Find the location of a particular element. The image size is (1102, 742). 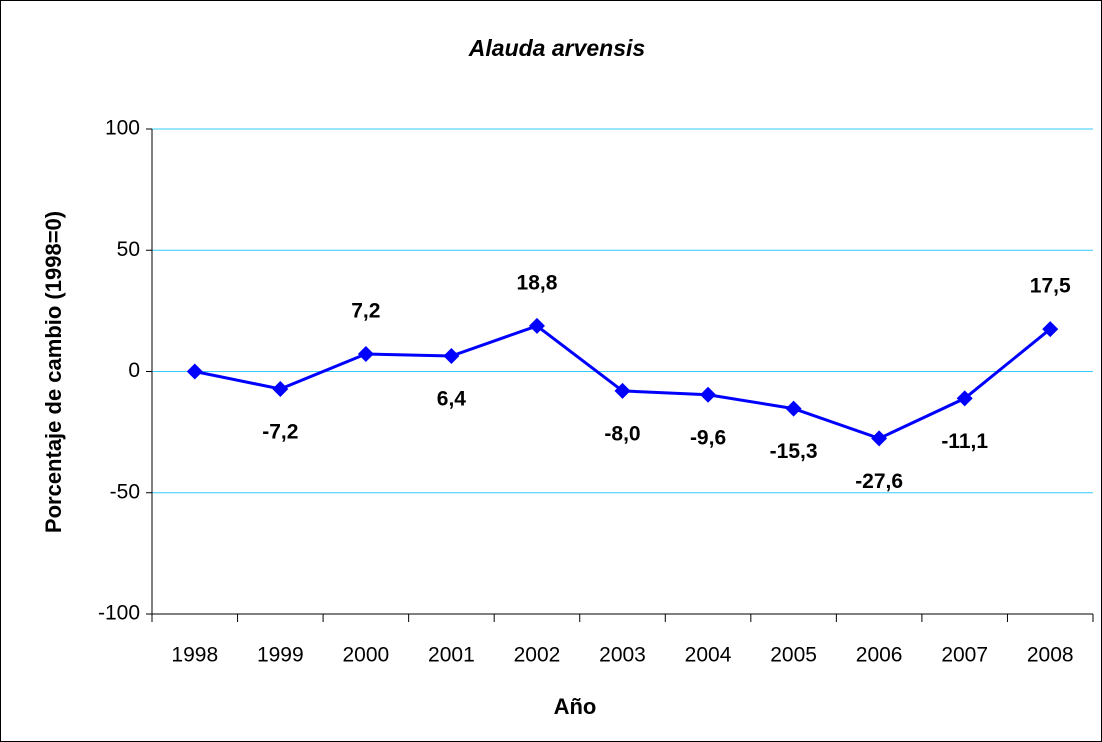

data-label: -15,3 is located at coordinates (794, 451).